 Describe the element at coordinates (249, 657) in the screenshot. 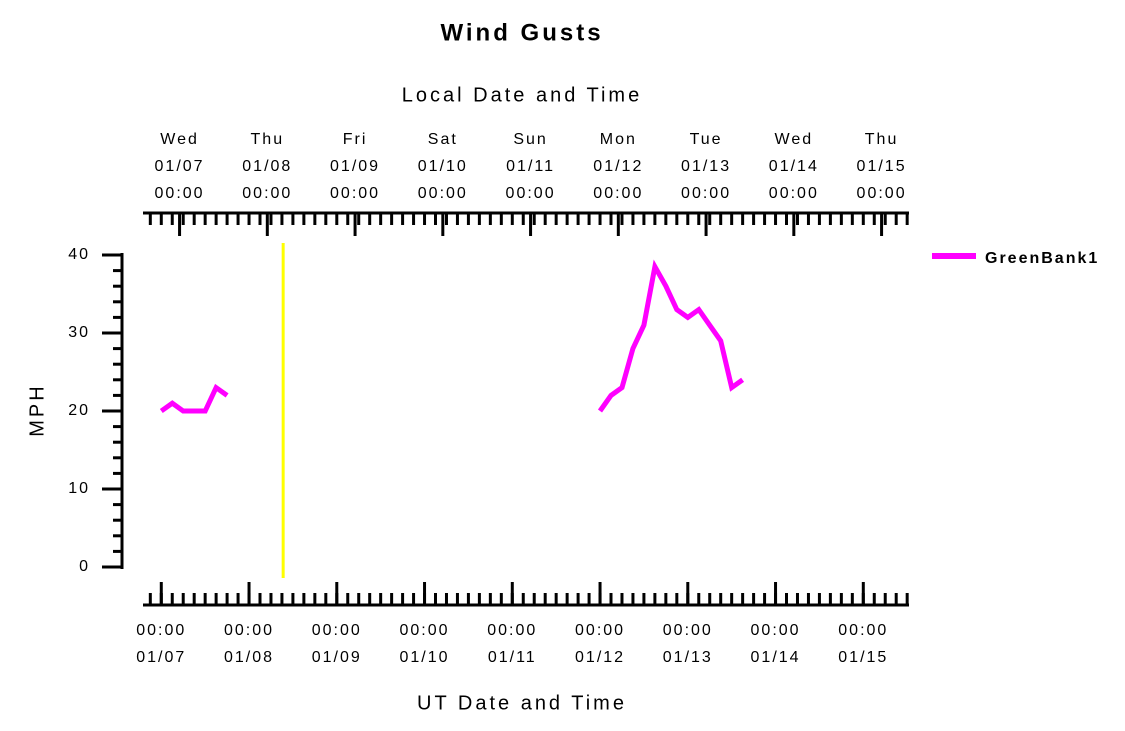

I see `x-tick-label: 01/08` at that location.